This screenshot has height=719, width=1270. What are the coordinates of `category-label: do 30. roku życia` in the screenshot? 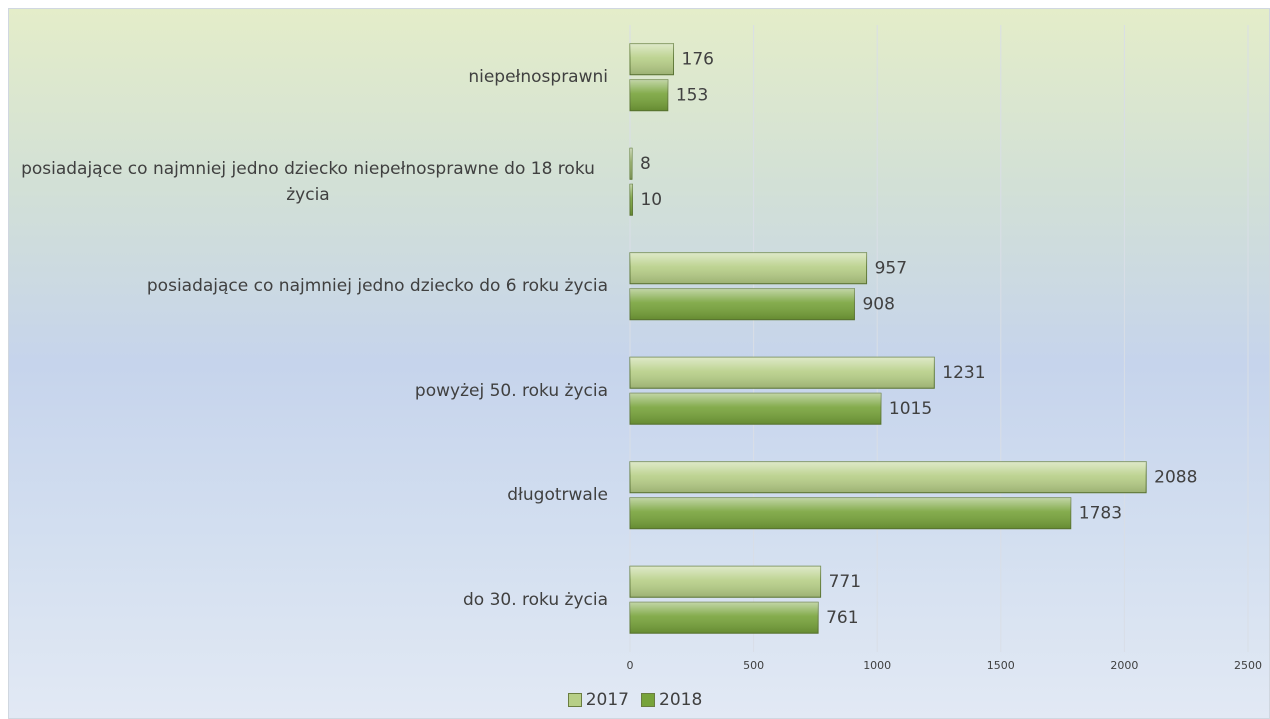 It's located at (304, 600).